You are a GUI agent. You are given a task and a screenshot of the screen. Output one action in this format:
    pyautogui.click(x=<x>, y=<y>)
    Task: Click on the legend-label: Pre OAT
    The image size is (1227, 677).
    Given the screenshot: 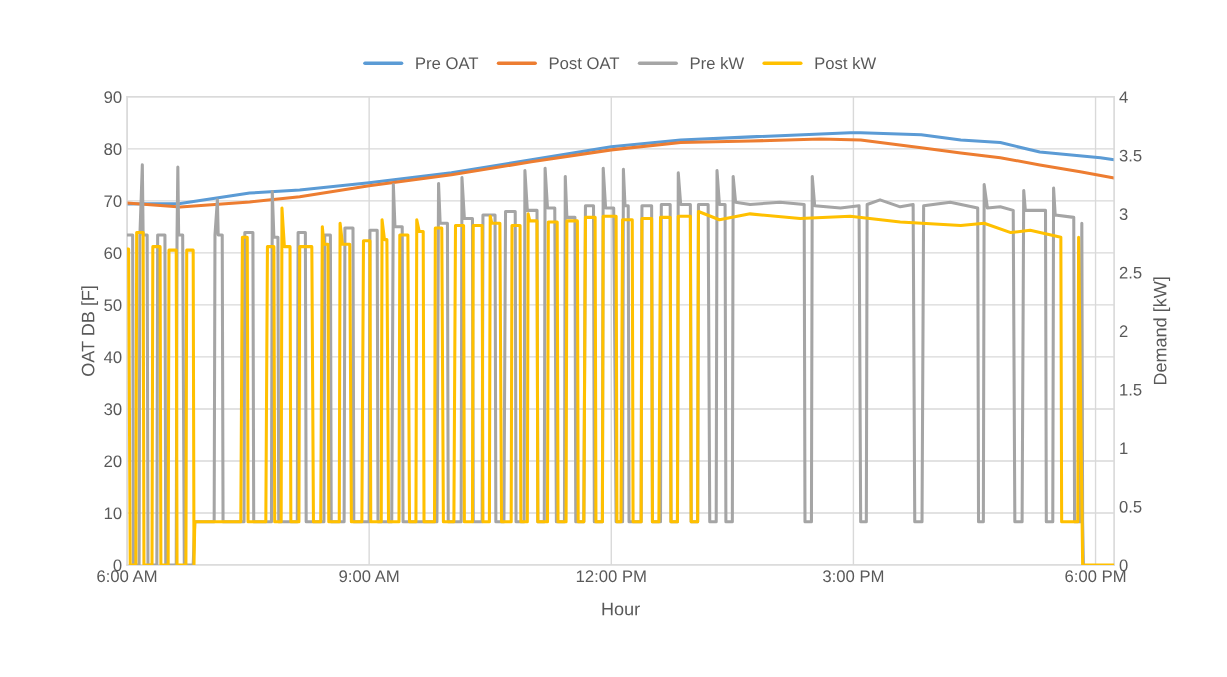 What is the action you would take?
    pyautogui.click(x=447, y=63)
    